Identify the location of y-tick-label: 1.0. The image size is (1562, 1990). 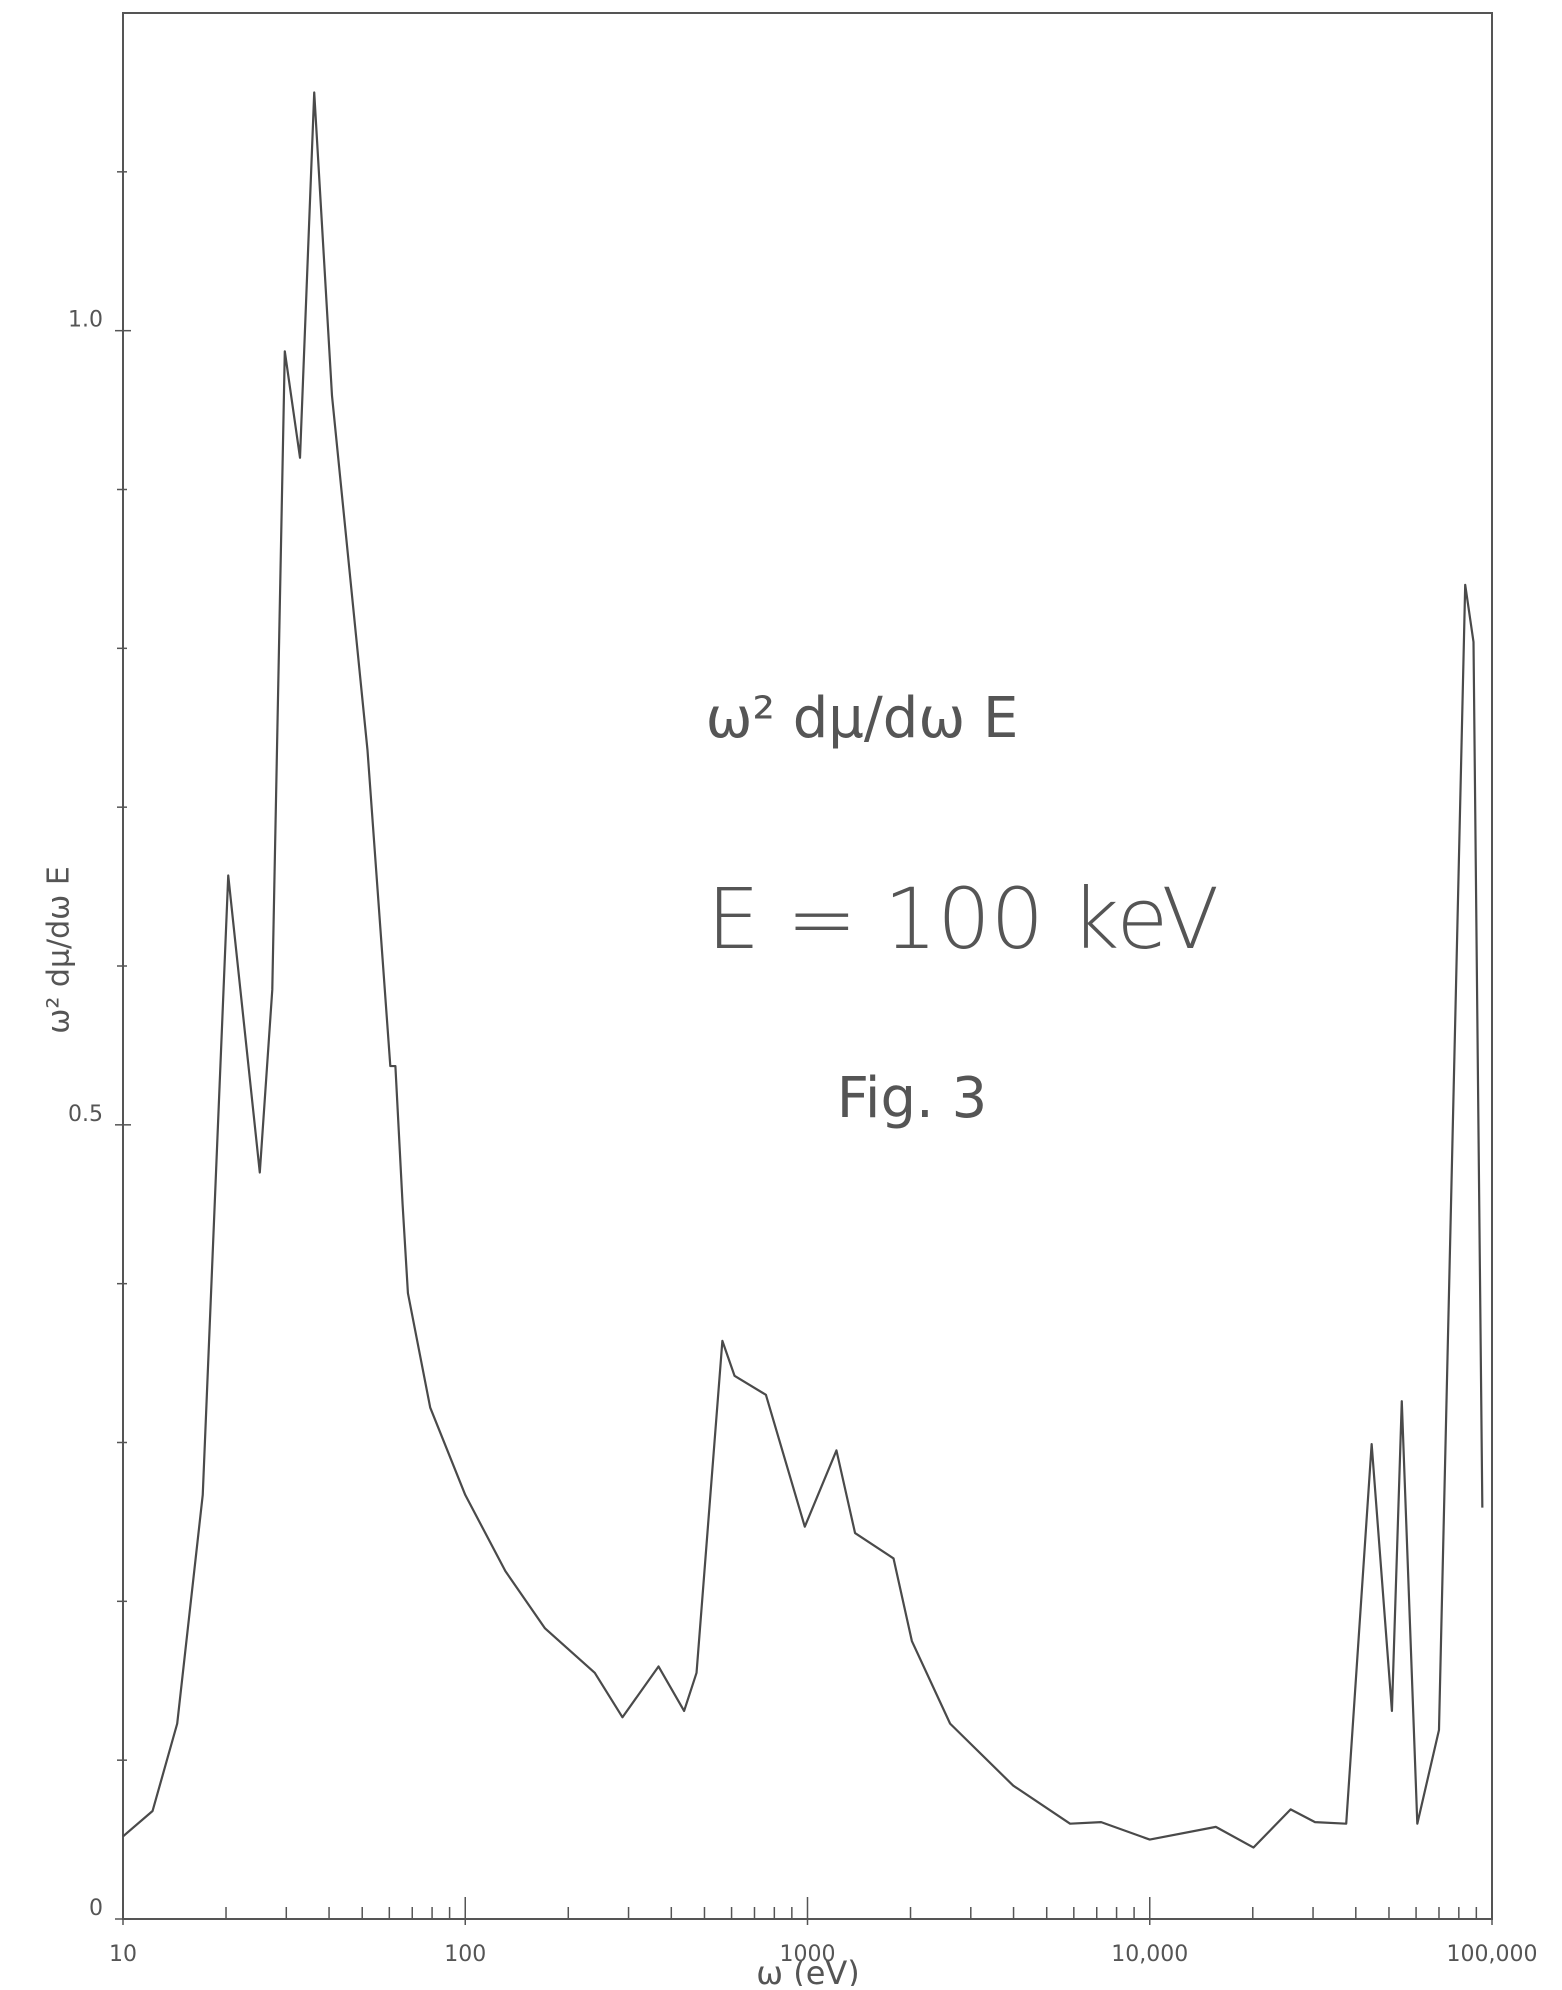
(85, 320).